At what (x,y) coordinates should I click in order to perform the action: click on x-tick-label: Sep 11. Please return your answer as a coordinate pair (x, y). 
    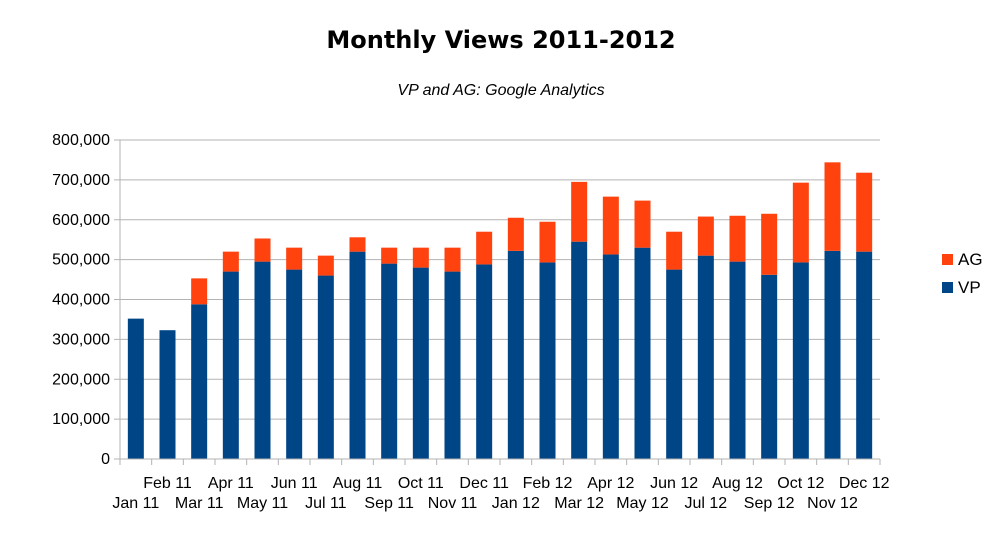
    Looking at the image, I should click on (389, 503).